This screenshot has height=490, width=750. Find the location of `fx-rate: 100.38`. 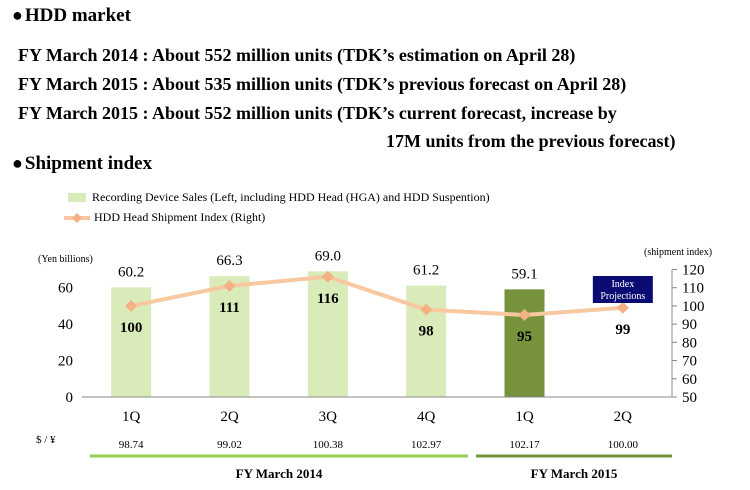

fx-rate: 100.38 is located at coordinates (328, 445).